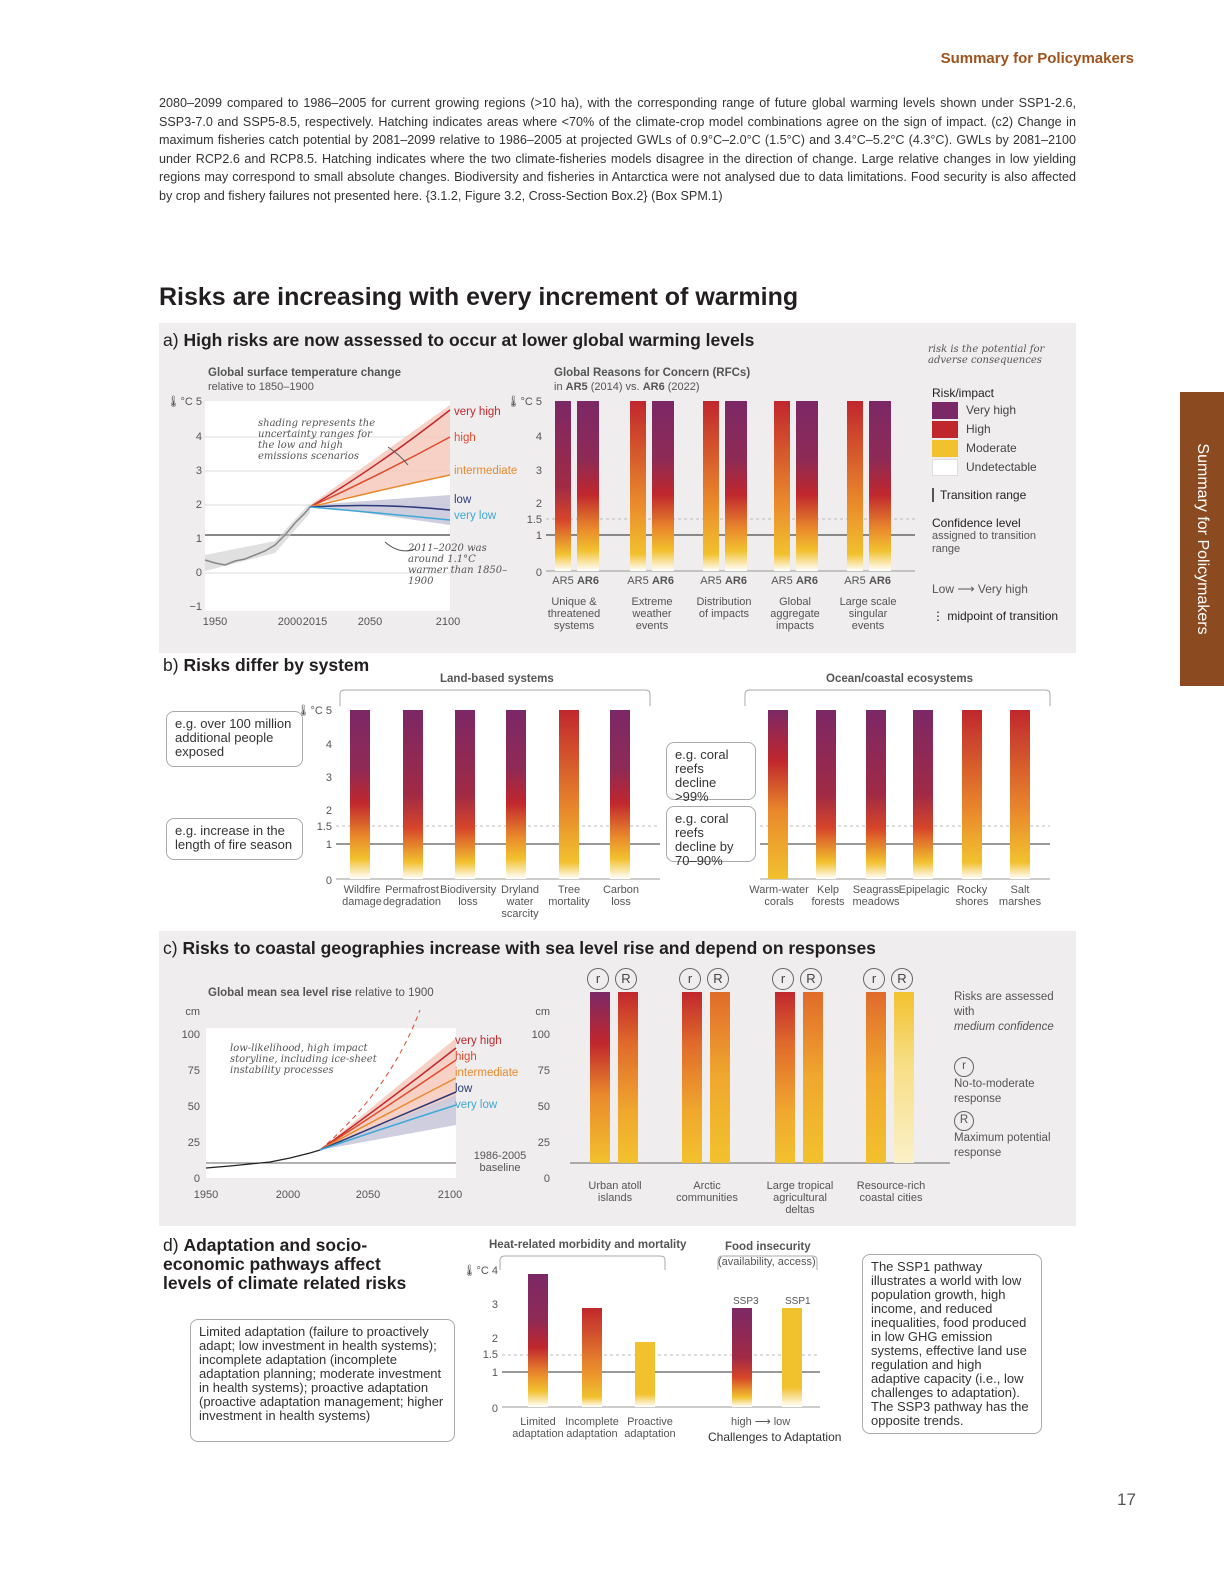 The image size is (1224, 1584). I want to click on challenges-scale: high ⟶ low, so click(761, 1422).